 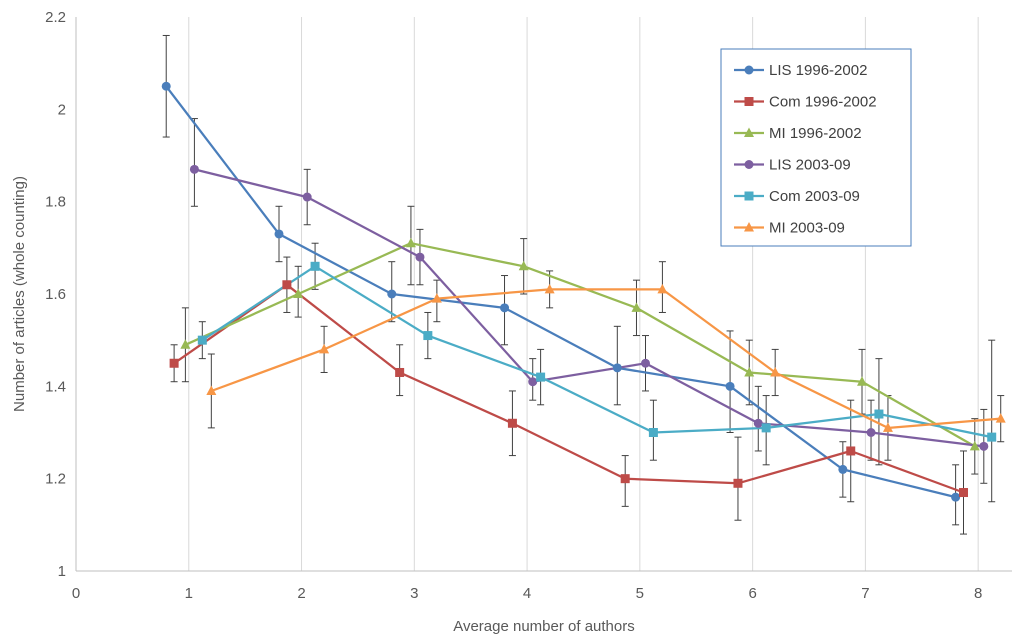 What do you see at coordinates (807, 228) in the screenshot?
I see `legend-label: MI 2003-09` at bounding box center [807, 228].